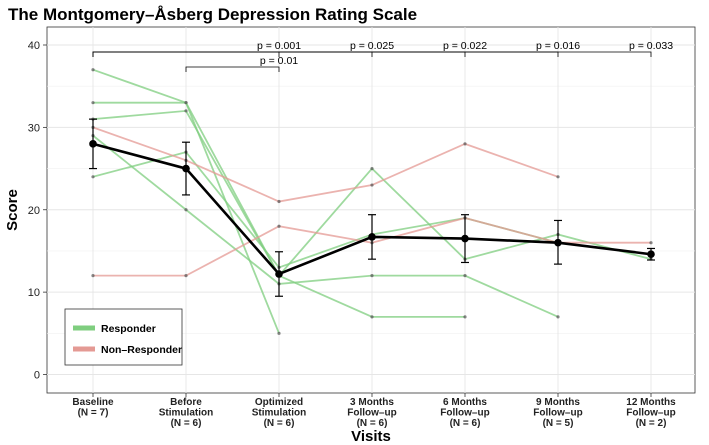 The width and height of the screenshot is (709, 445). I want to click on x-tick-label-line: 12 Months, so click(651, 402).